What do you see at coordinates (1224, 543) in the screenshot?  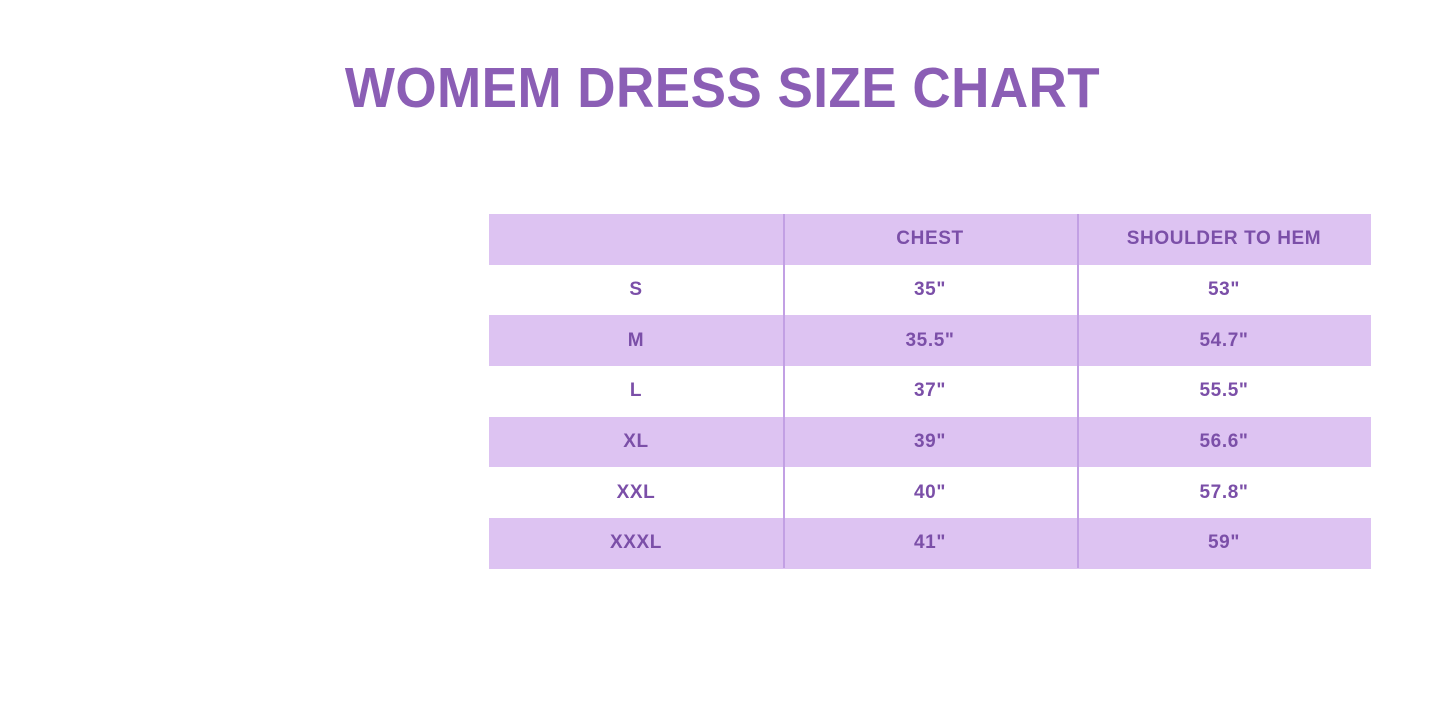 I see `cell-shoulder-to-hem: 59"` at bounding box center [1224, 543].